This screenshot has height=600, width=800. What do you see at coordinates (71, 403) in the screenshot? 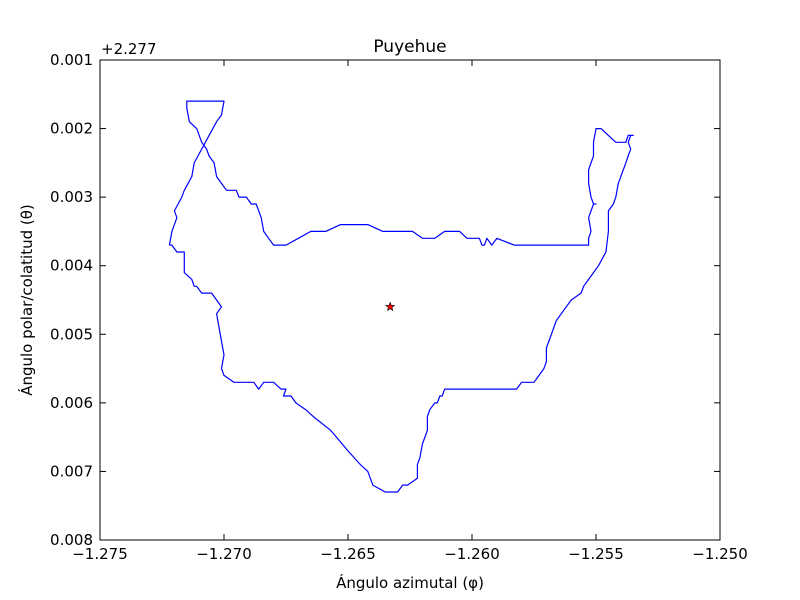
I see `y-tick-label: 0.006` at bounding box center [71, 403].